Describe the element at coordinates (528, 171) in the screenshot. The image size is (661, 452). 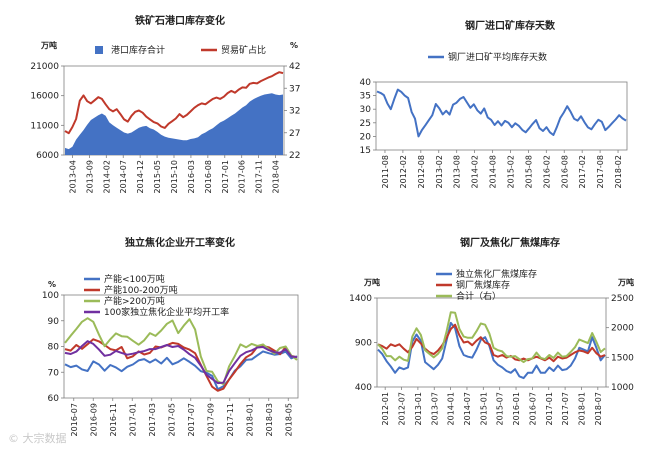
I see `x-tick-label: 2015-08` at that location.